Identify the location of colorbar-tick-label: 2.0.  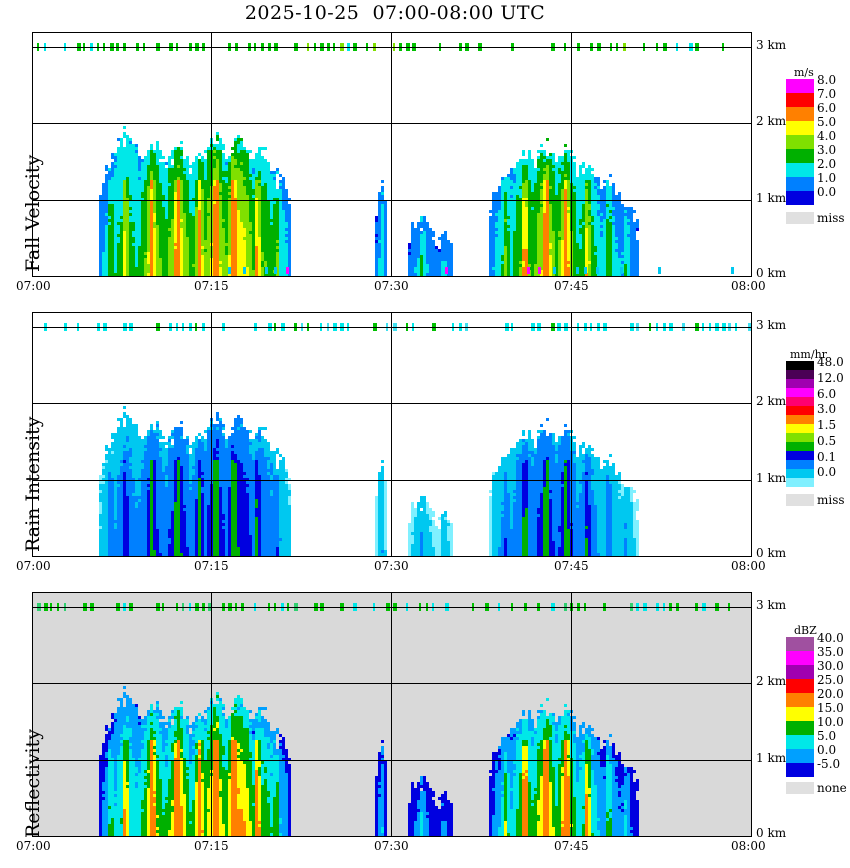
(827, 164).